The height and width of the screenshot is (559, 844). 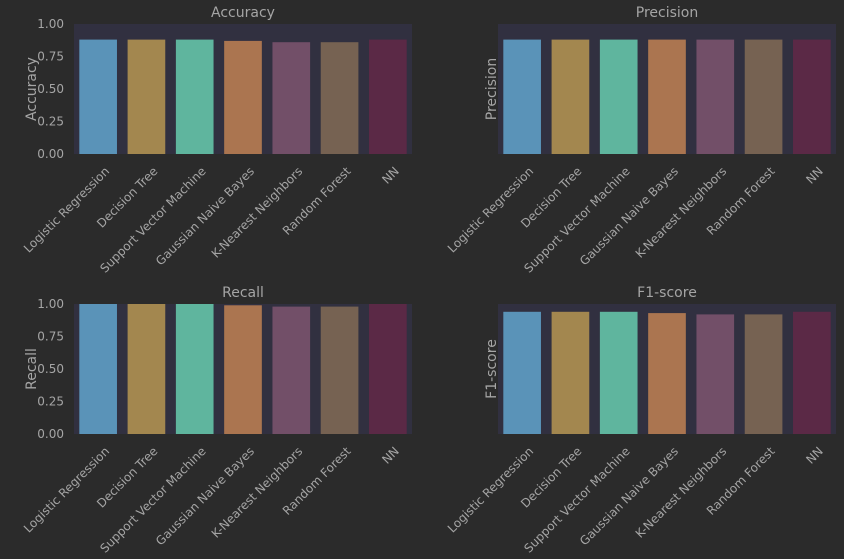 What do you see at coordinates (243, 293) in the screenshot?
I see `chart-title: Recall` at bounding box center [243, 293].